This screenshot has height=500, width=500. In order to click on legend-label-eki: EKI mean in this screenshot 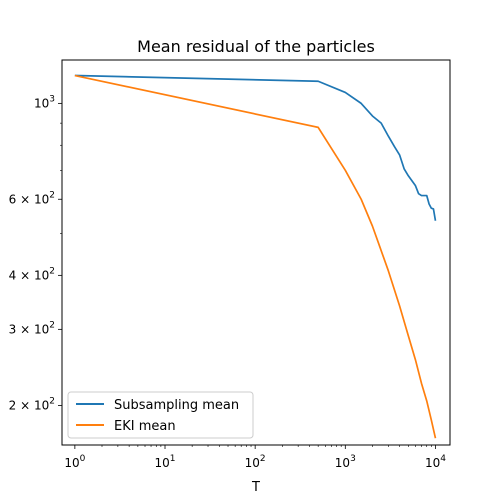, I will do `click(145, 426)`.